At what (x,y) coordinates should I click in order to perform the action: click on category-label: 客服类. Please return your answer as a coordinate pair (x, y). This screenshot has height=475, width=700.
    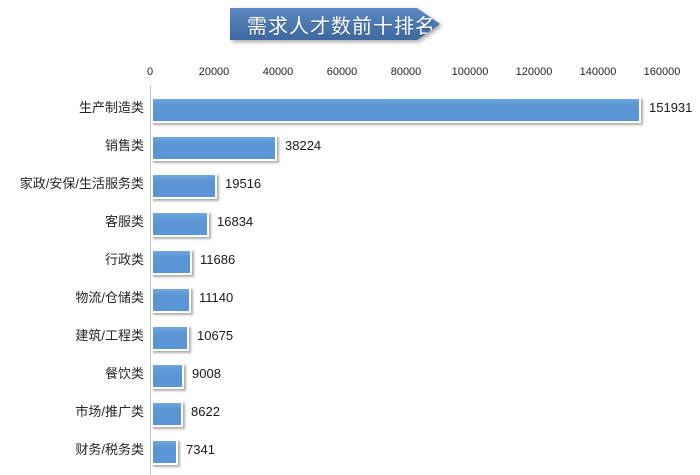
    Looking at the image, I should click on (124, 221).